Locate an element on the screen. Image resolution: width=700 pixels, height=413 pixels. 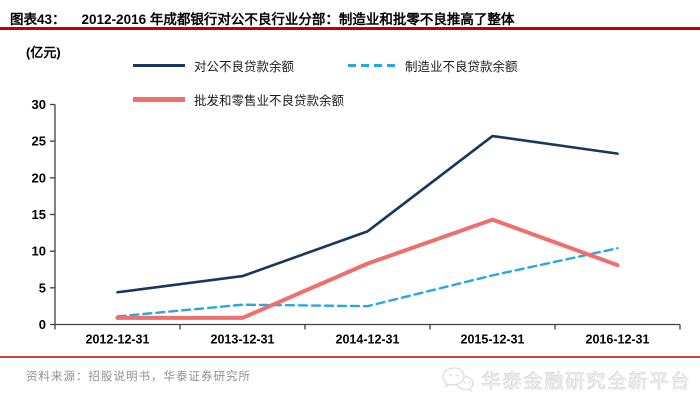
legend-line-solid-red is located at coordinates (159, 99).